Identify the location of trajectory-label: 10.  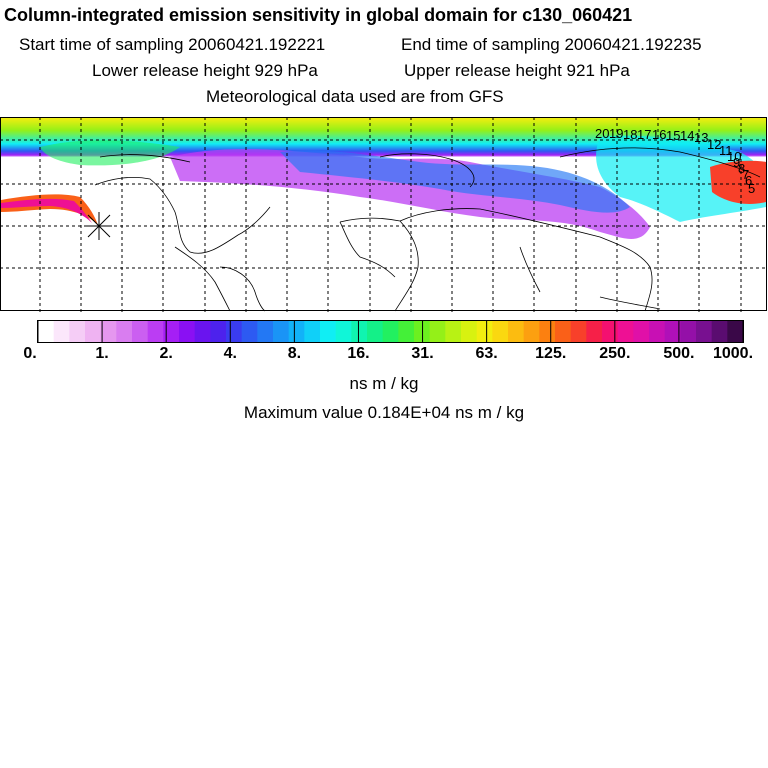
(734, 156).